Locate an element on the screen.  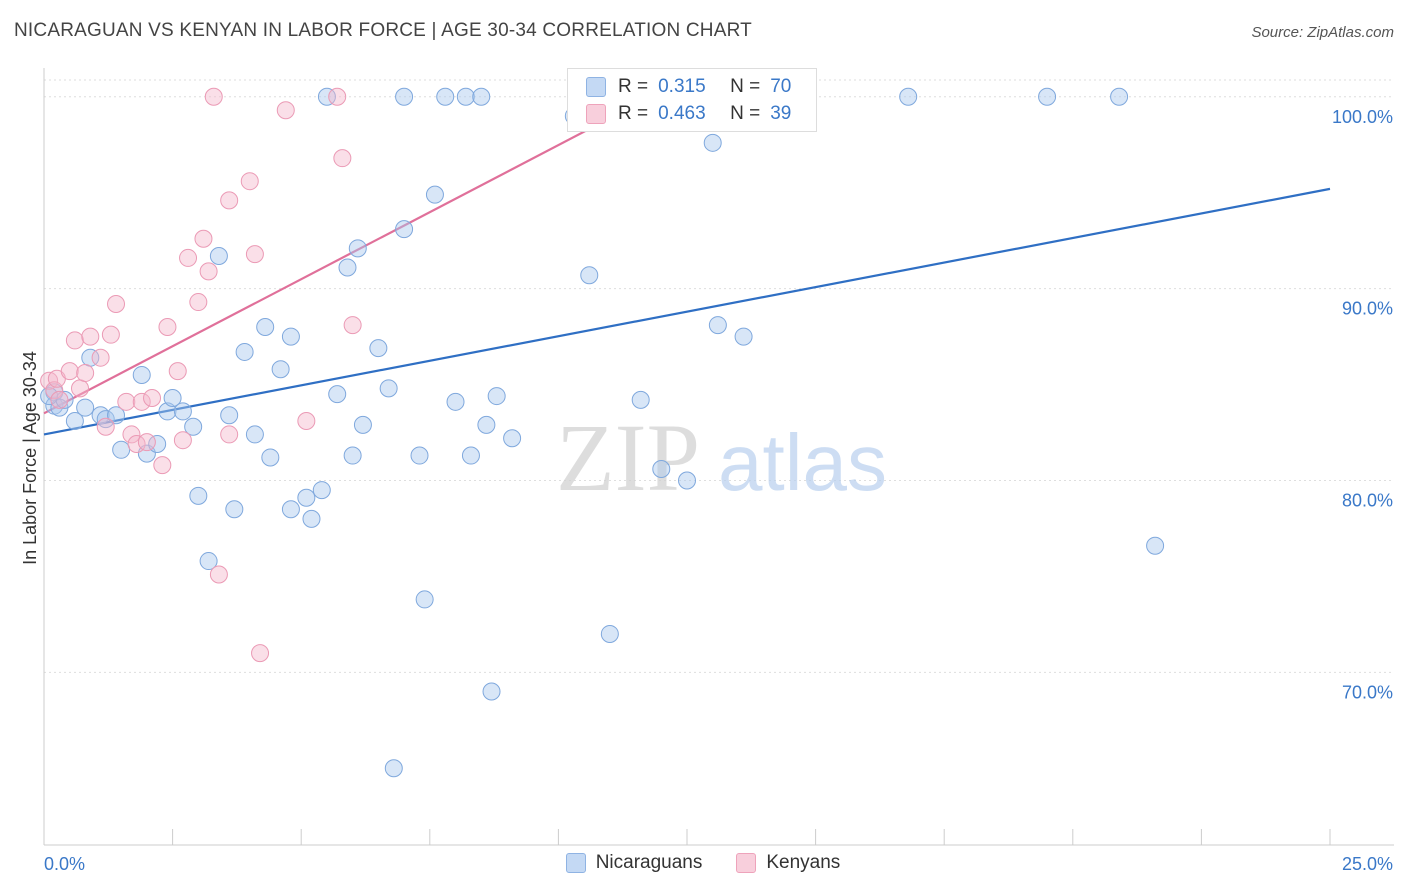
source-label: Source: ZipAtlas.com is located at coordinates (1322, 32).